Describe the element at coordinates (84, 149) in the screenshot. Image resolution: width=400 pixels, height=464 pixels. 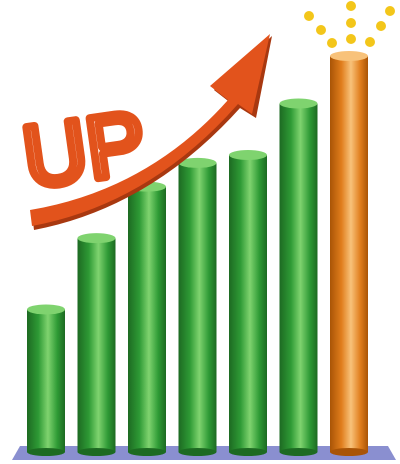
I see `up-label: UP` at that location.